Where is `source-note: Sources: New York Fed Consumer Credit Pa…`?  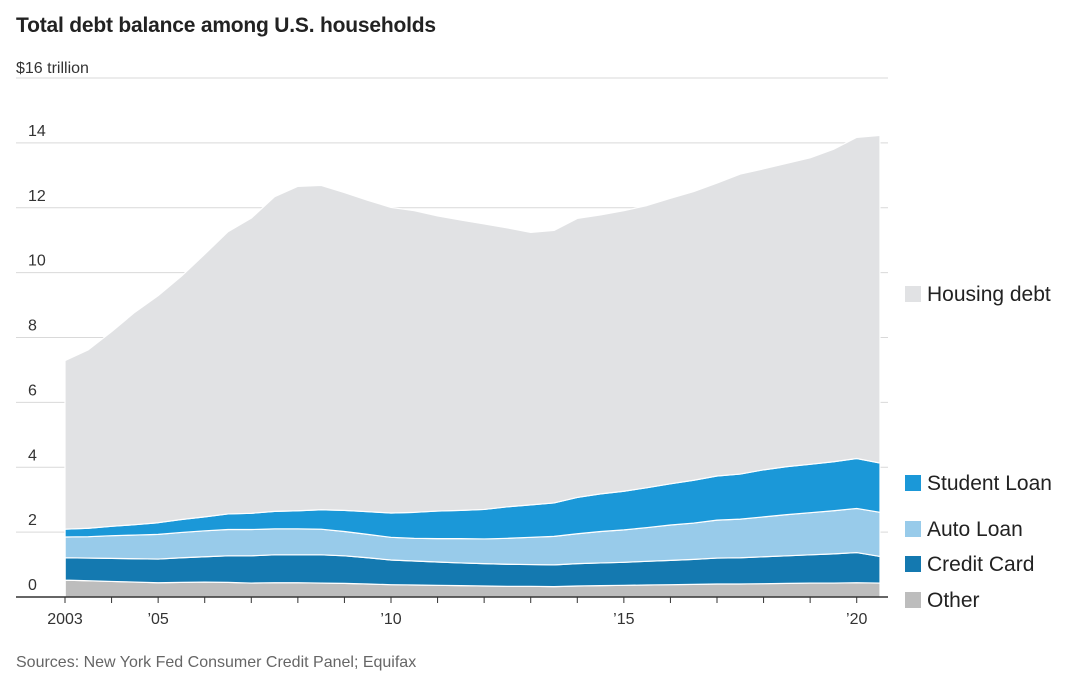 source-note: Sources: New York Fed Consumer Credit Pa… is located at coordinates (216, 662).